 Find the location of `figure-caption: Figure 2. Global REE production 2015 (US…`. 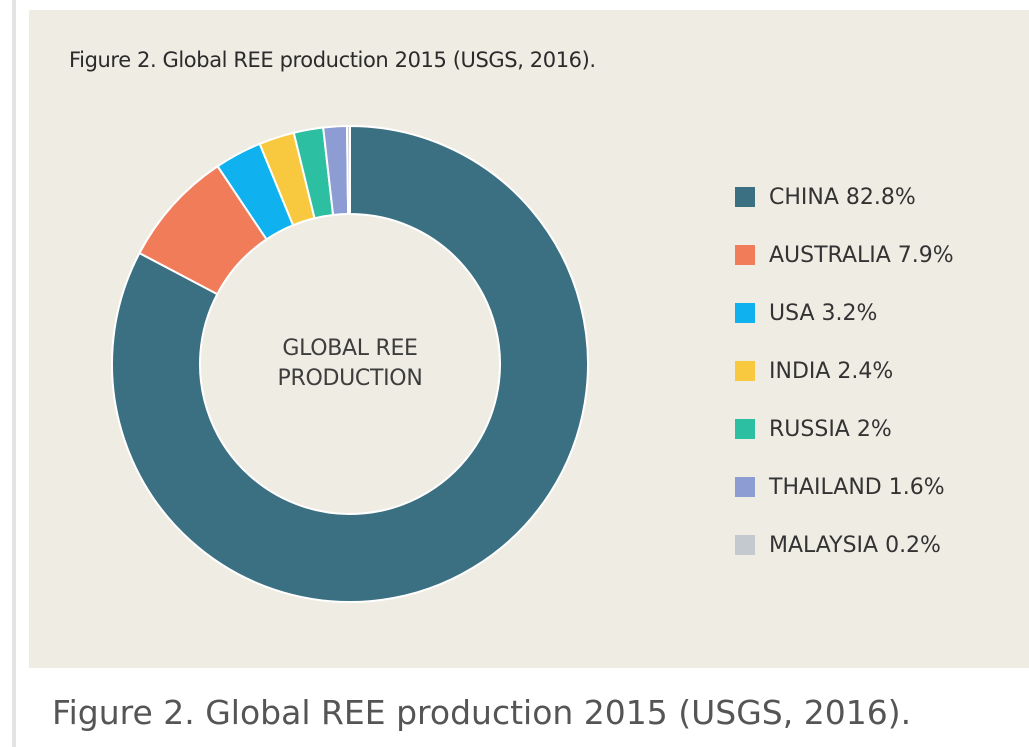

figure-caption: Figure 2. Global REE production 2015 (US… is located at coordinates (482, 712).